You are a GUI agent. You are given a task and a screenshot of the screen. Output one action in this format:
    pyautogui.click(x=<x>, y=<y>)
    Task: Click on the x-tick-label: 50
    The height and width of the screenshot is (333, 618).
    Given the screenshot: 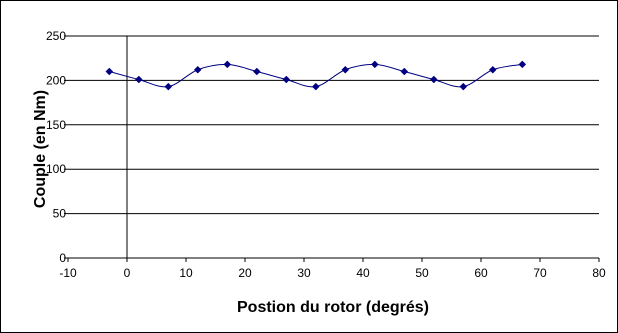 What is the action you would take?
    pyautogui.click(x=422, y=273)
    